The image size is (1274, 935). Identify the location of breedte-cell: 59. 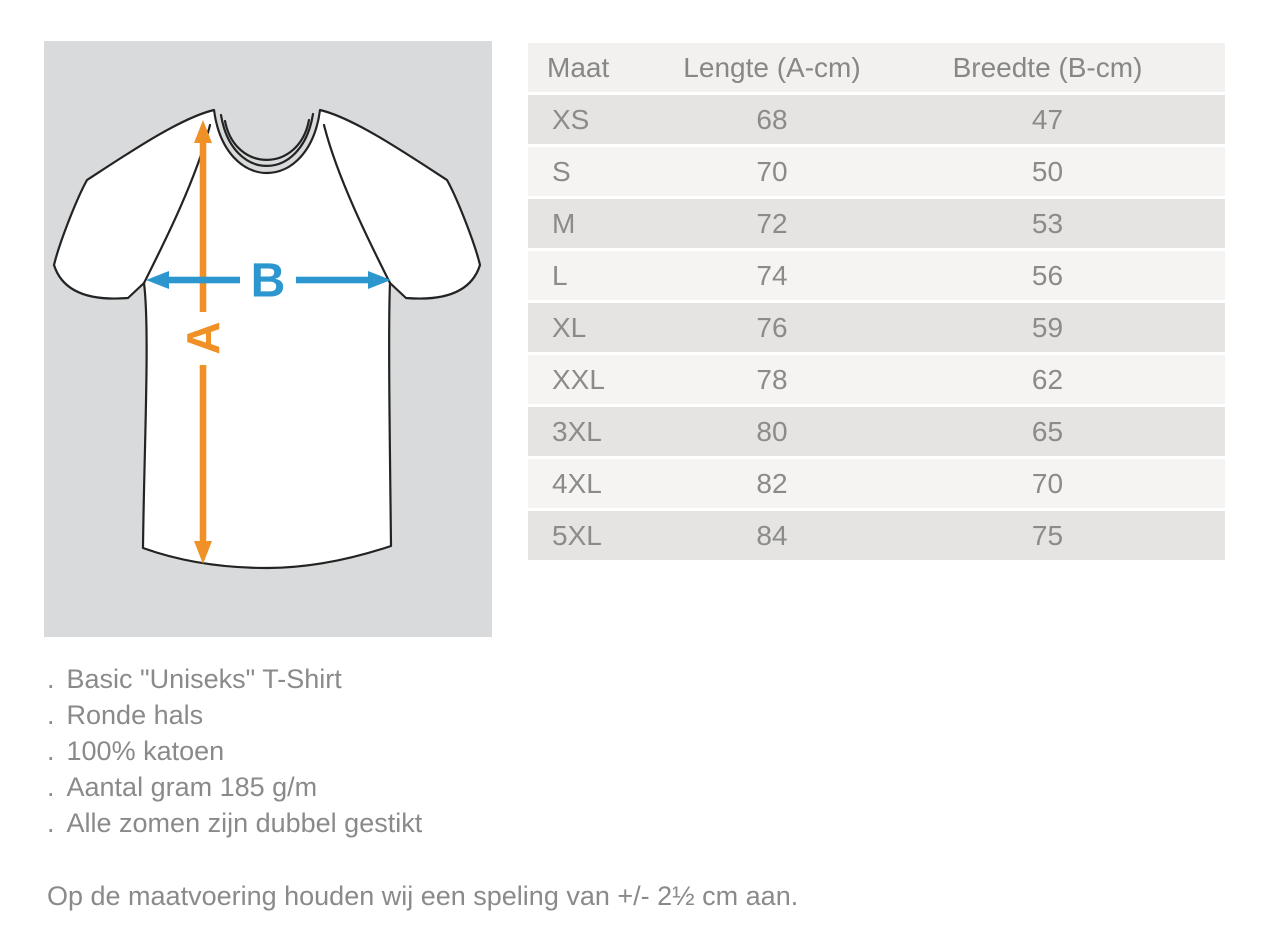
(1047, 327).